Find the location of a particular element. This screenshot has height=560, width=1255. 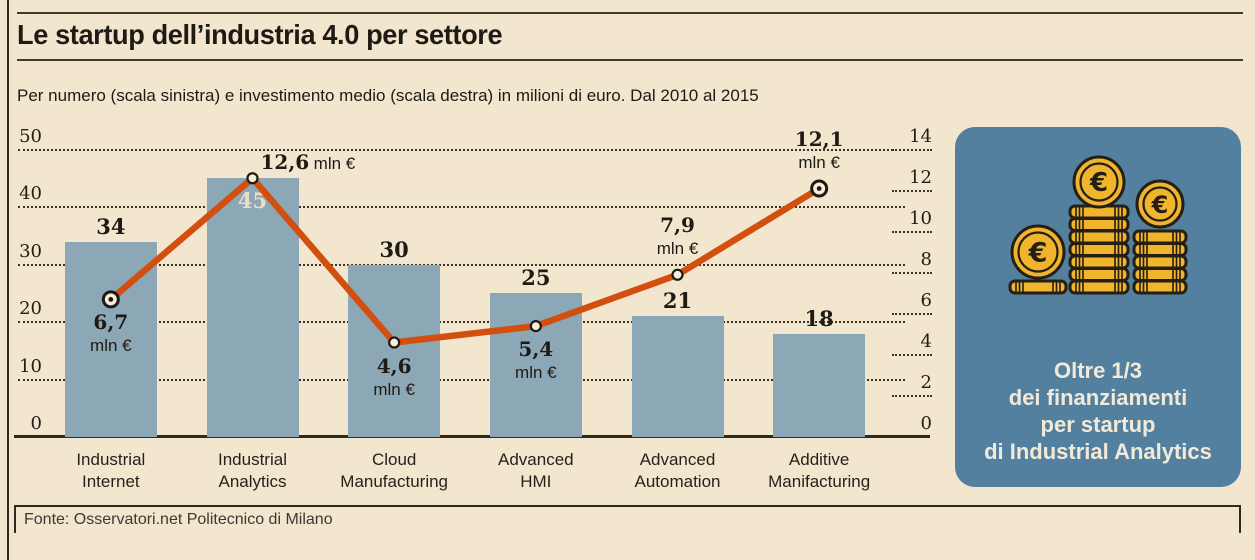

category-label: Advanced HMI is located at coordinates (536, 471).